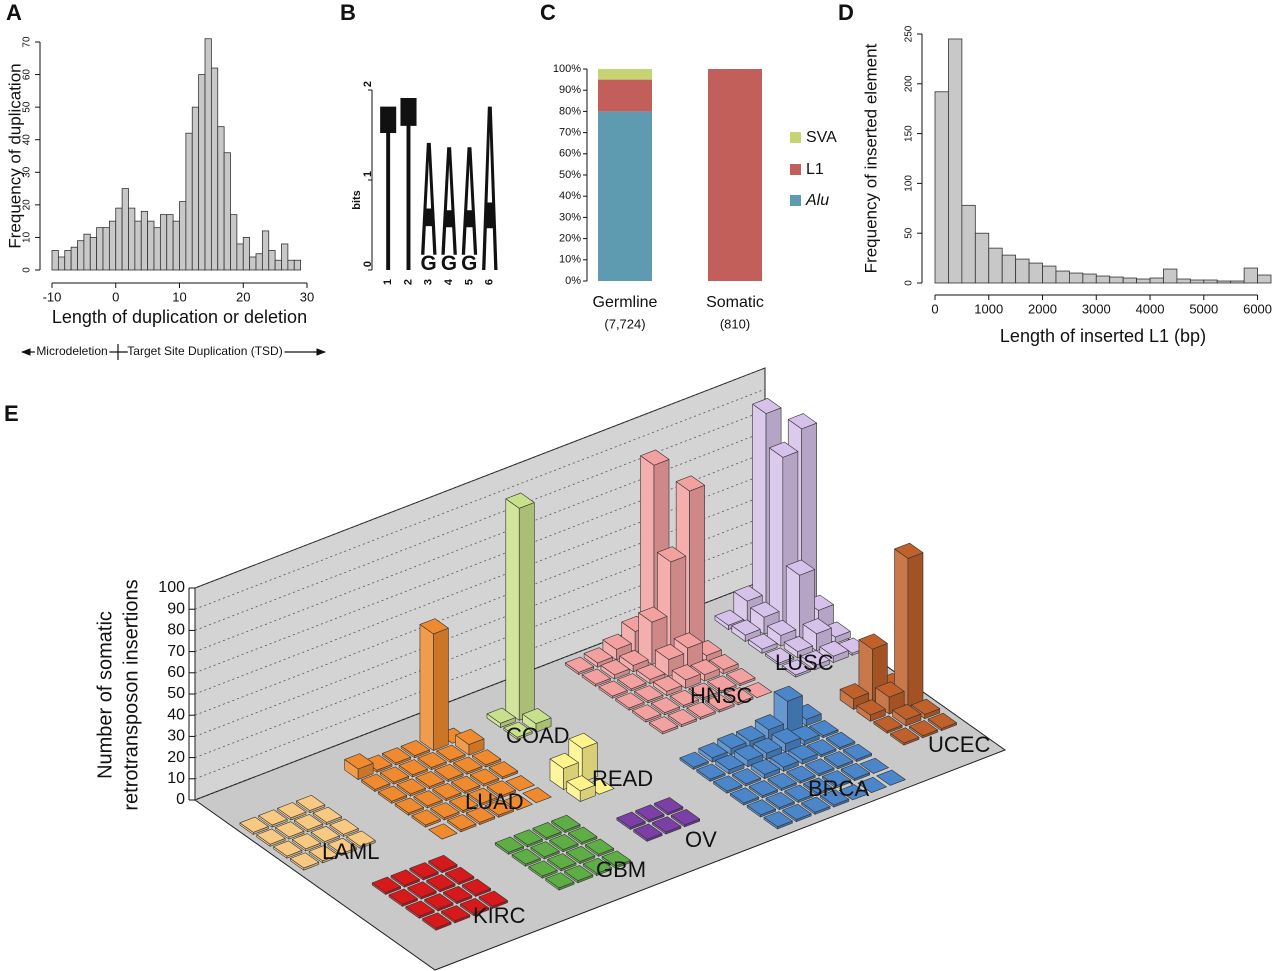 This screenshot has width=1280, height=971. What do you see at coordinates (27, 237) in the screenshot?
I see `y-tick-label: 10` at bounding box center [27, 237].